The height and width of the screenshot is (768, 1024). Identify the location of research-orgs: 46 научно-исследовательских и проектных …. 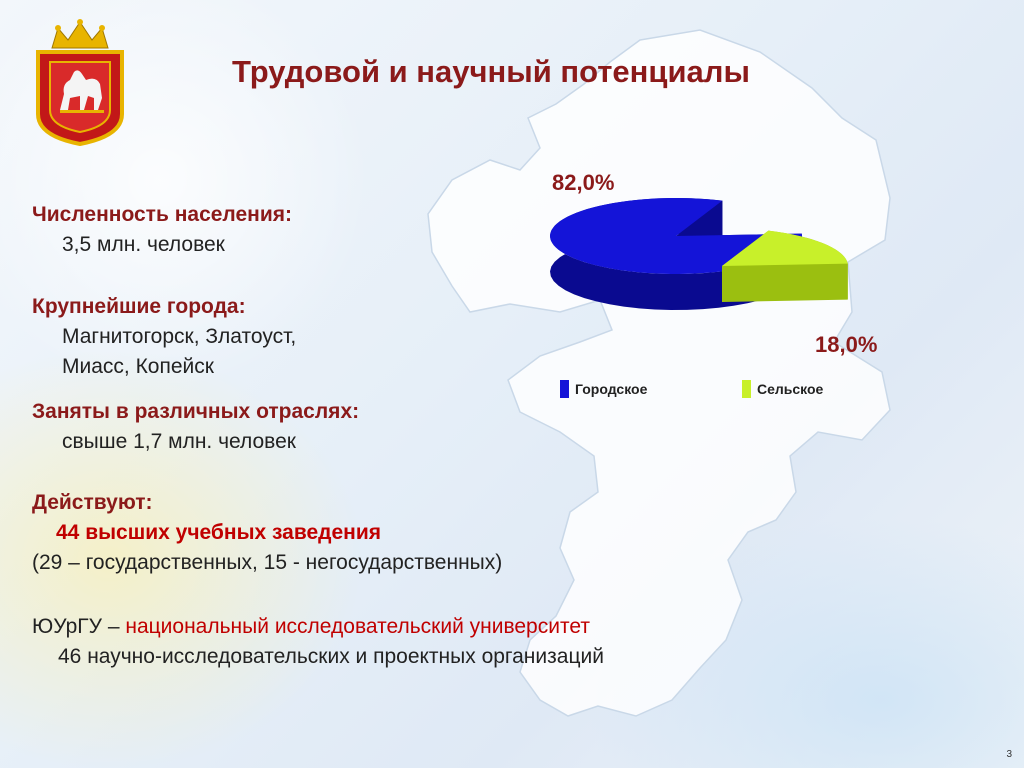
(331, 656).